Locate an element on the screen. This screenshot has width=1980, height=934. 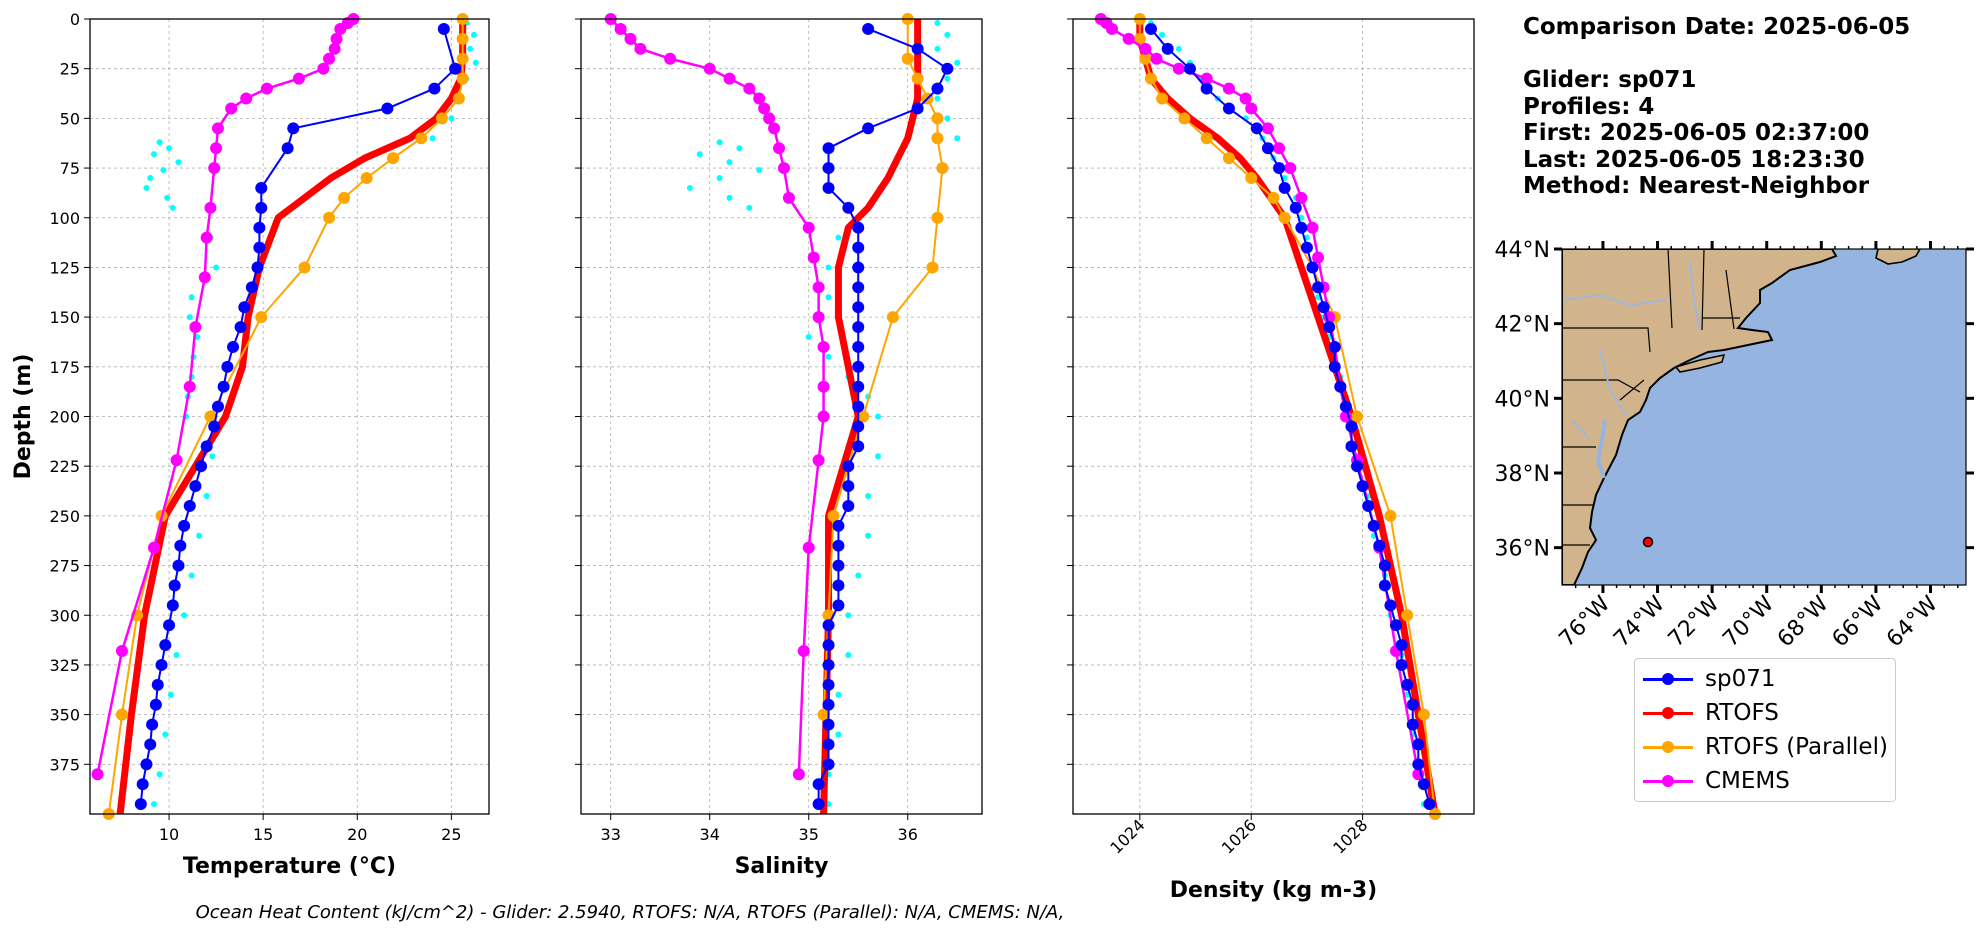
x-tick-label: 10 is located at coordinates (169, 834).